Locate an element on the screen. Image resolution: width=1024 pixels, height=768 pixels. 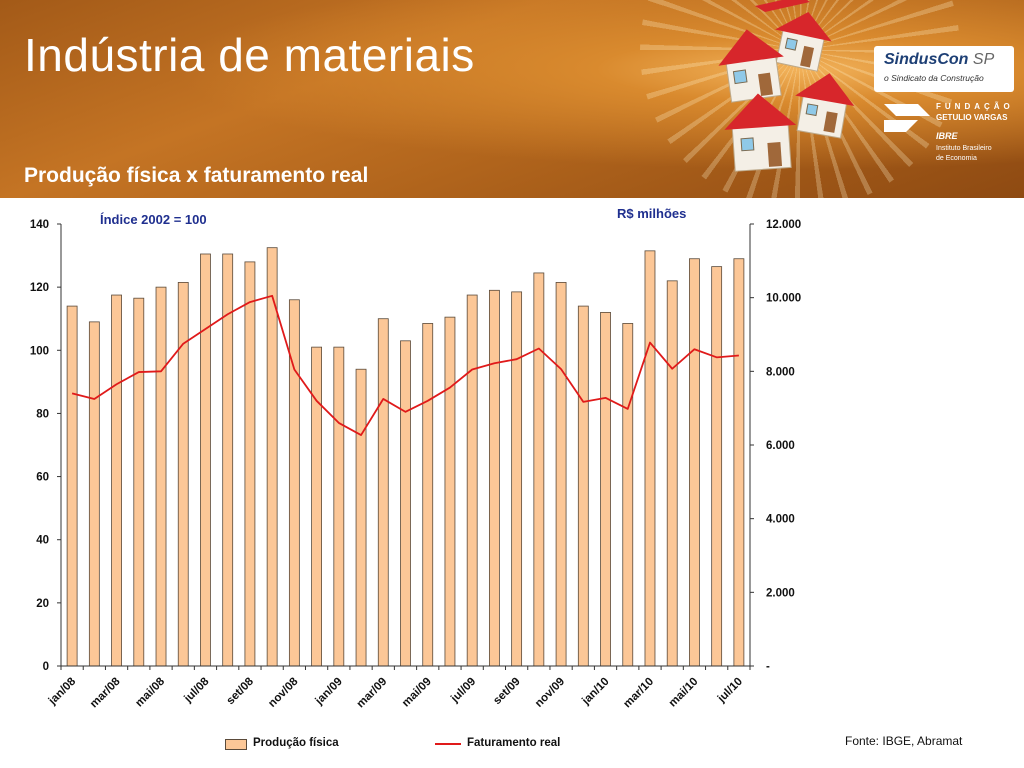
left-axis-tick-label: 40 is located at coordinates (42, 541).